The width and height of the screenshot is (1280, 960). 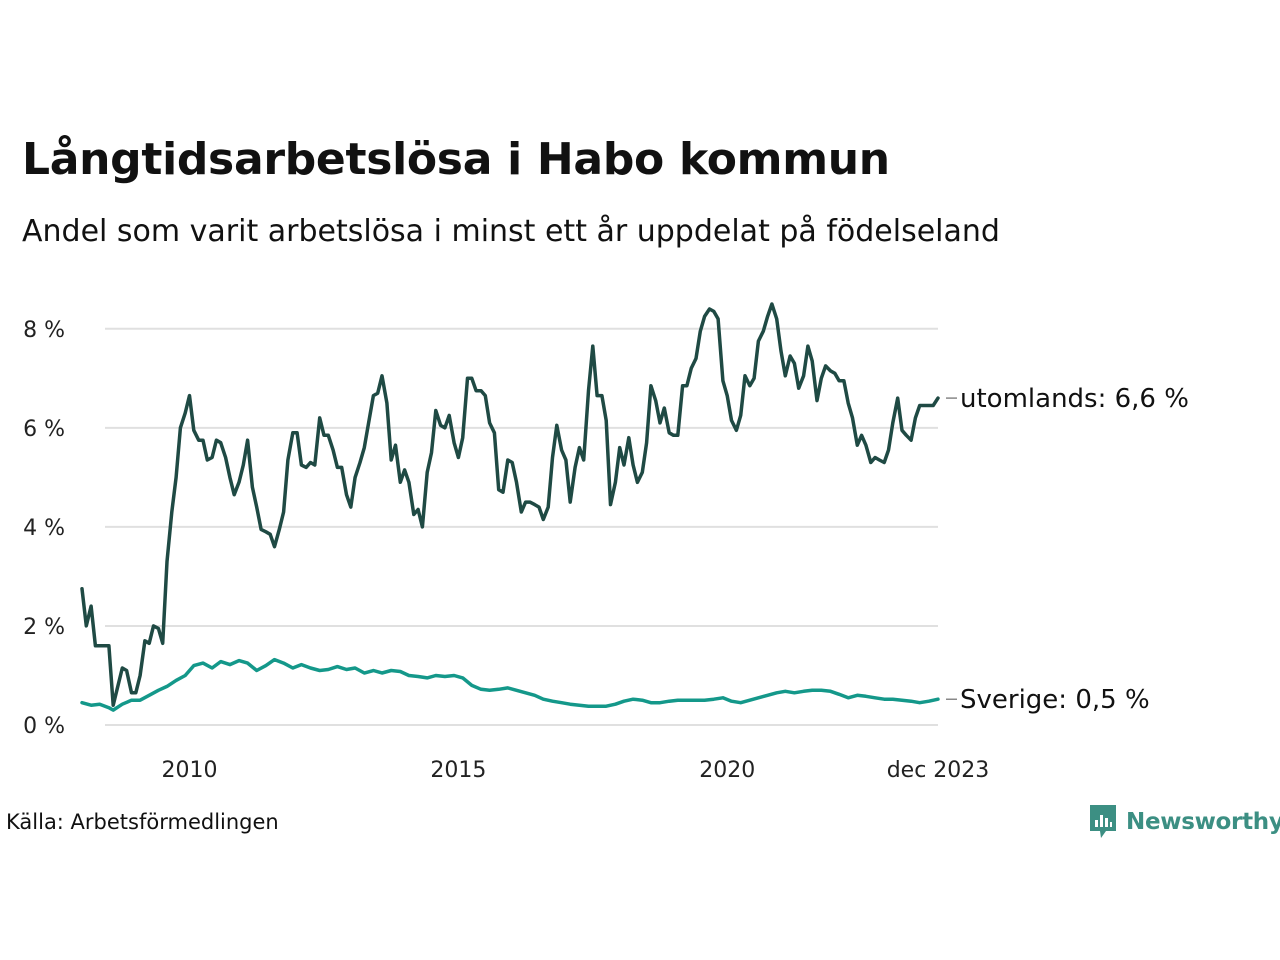 What do you see at coordinates (727, 770) in the screenshot?
I see `x-tick-label: 2020` at bounding box center [727, 770].